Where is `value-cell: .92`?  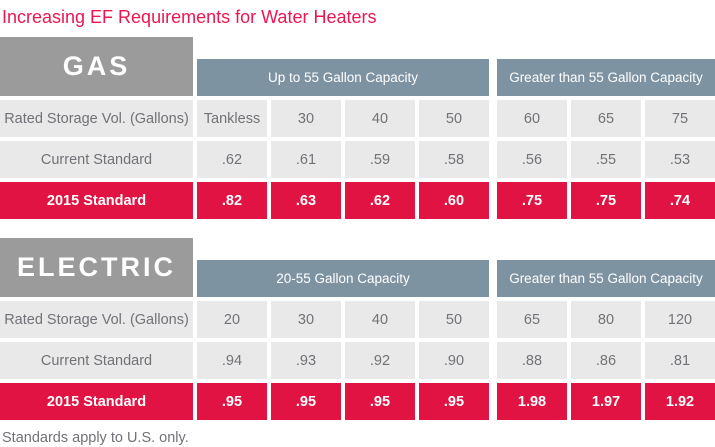 value-cell: .92 is located at coordinates (380, 360).